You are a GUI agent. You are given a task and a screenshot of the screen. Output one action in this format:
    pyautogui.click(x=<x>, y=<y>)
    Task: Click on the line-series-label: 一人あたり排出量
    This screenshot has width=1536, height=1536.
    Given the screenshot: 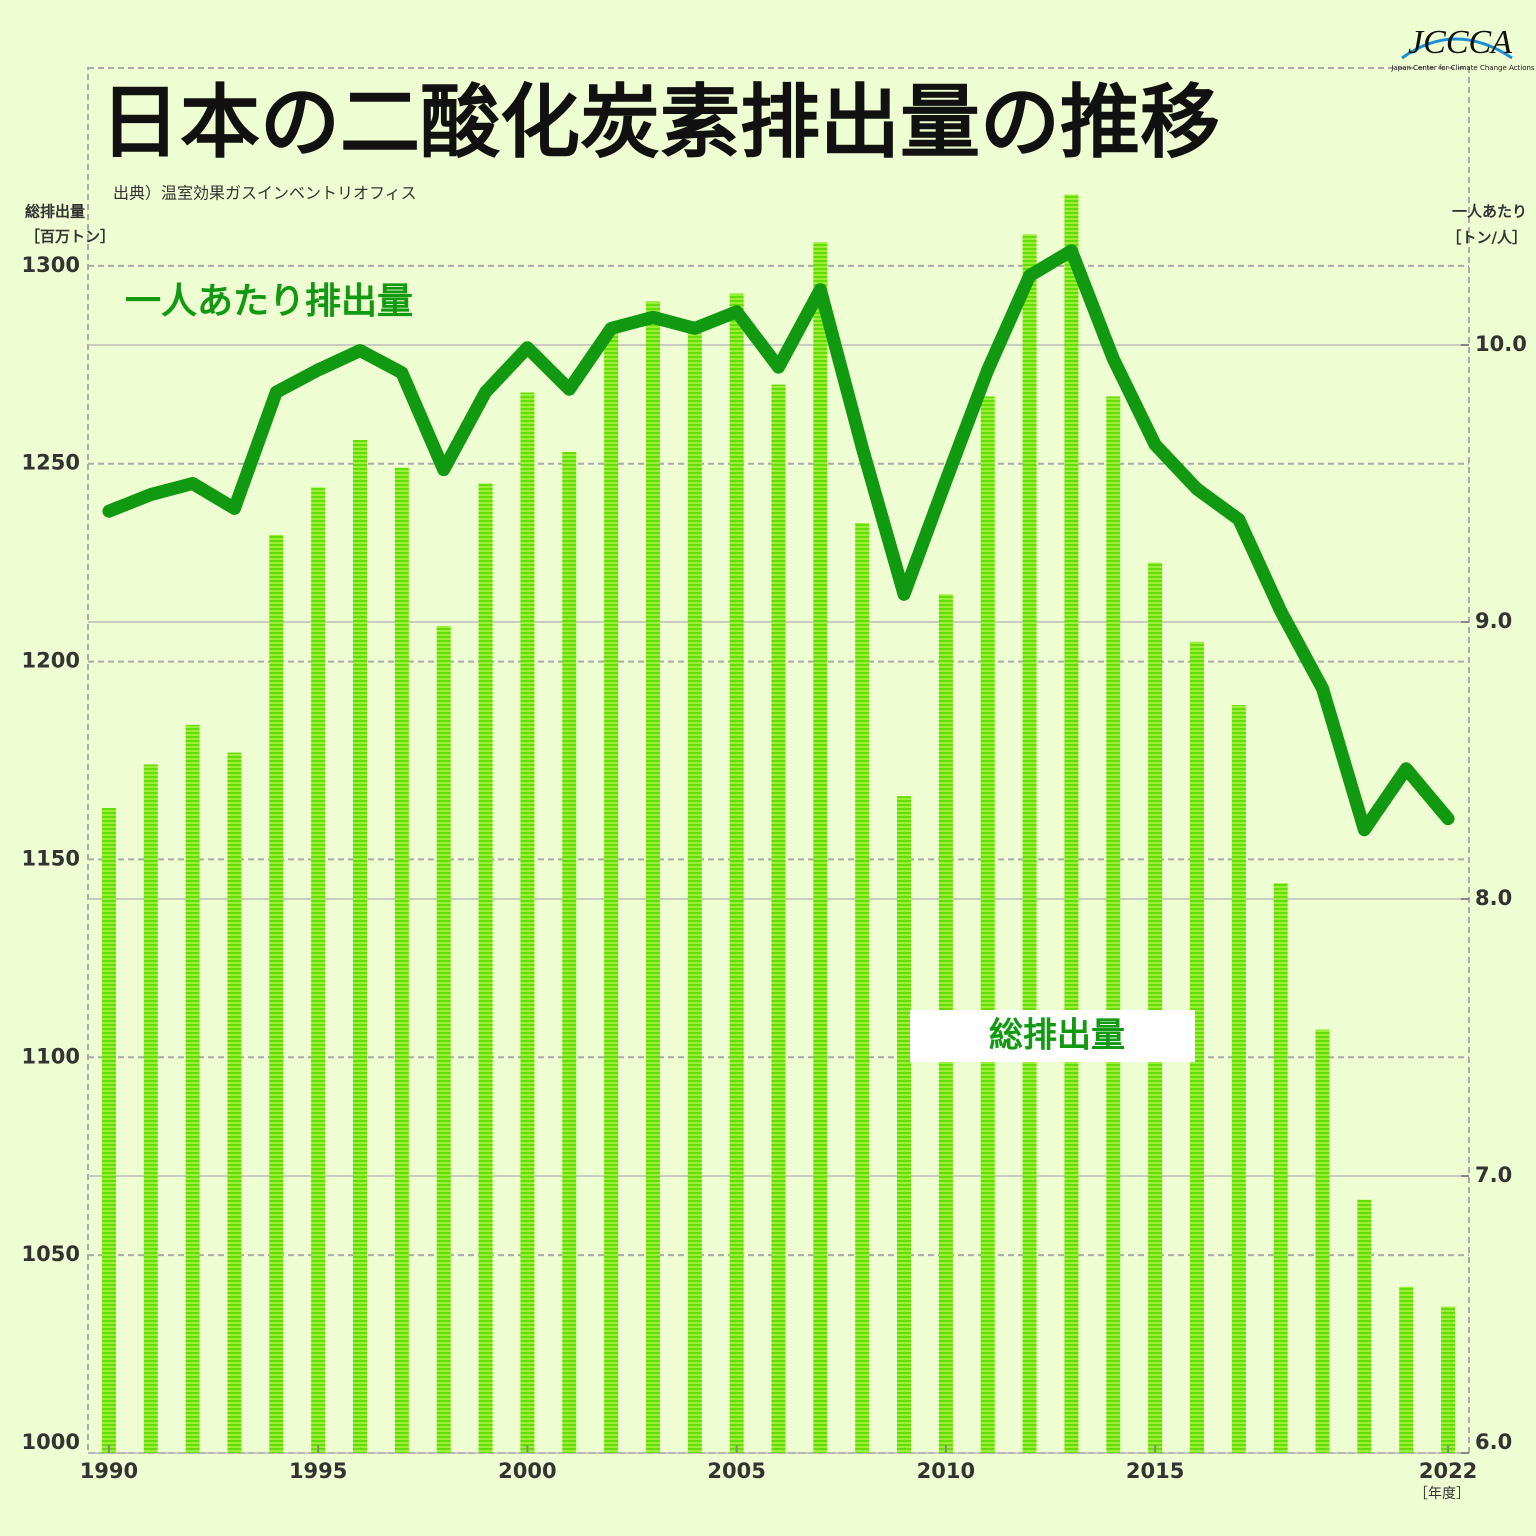 What is the action you would take?
    pyautogui.click(x=269, y=301)
    